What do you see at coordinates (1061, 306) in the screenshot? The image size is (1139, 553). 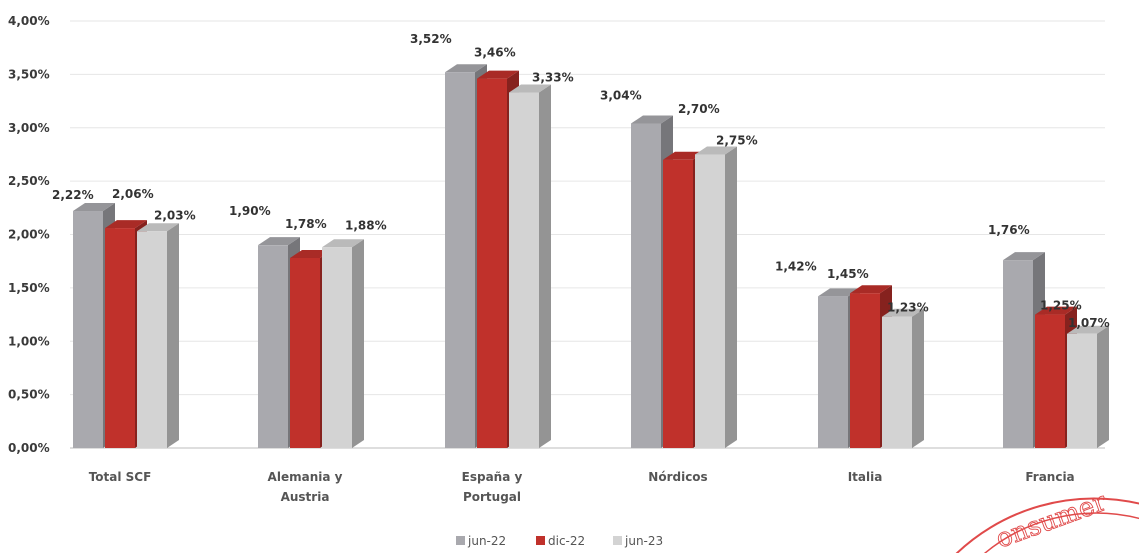 I see `data-label: 1,25%` at bounding box center [1061, 306].